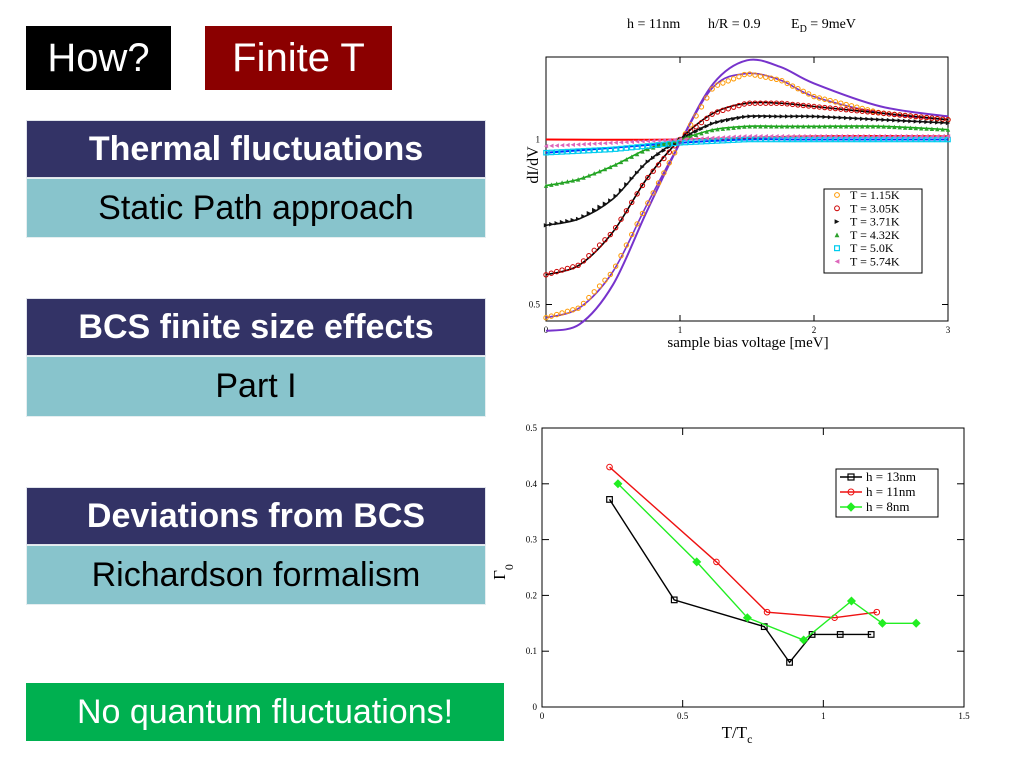  What do you see at coordinates (542, 716) in the screenshot?
I see `chart2-xtick-label: 0` at bounding box center [542, 716].